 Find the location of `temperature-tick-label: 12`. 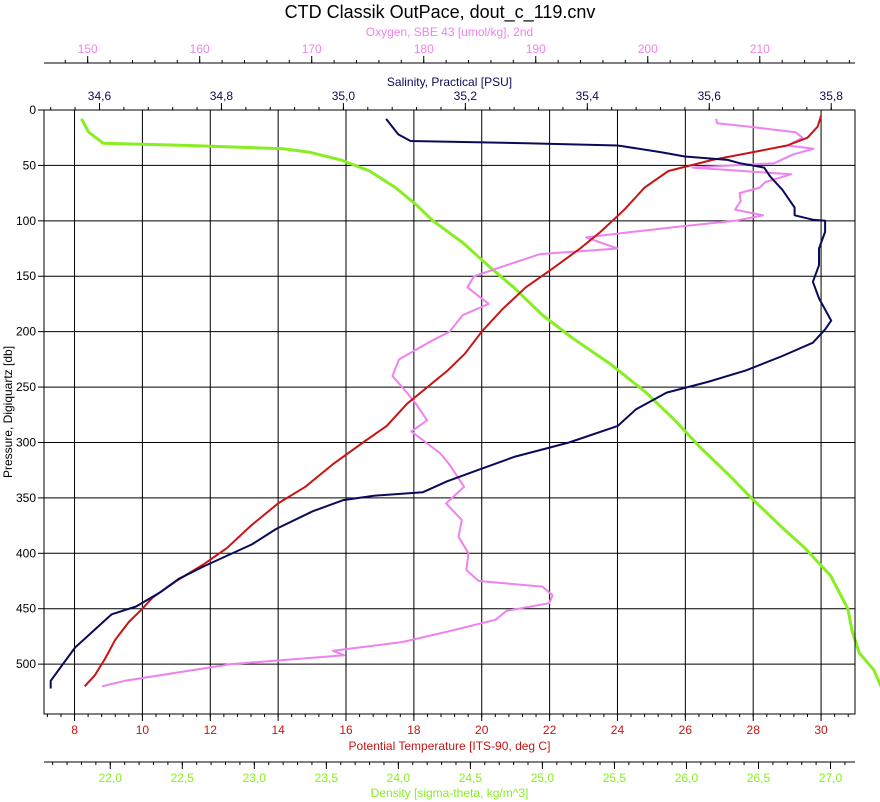

temperature-tick-label: 12 is located at coordinates (211, 730).